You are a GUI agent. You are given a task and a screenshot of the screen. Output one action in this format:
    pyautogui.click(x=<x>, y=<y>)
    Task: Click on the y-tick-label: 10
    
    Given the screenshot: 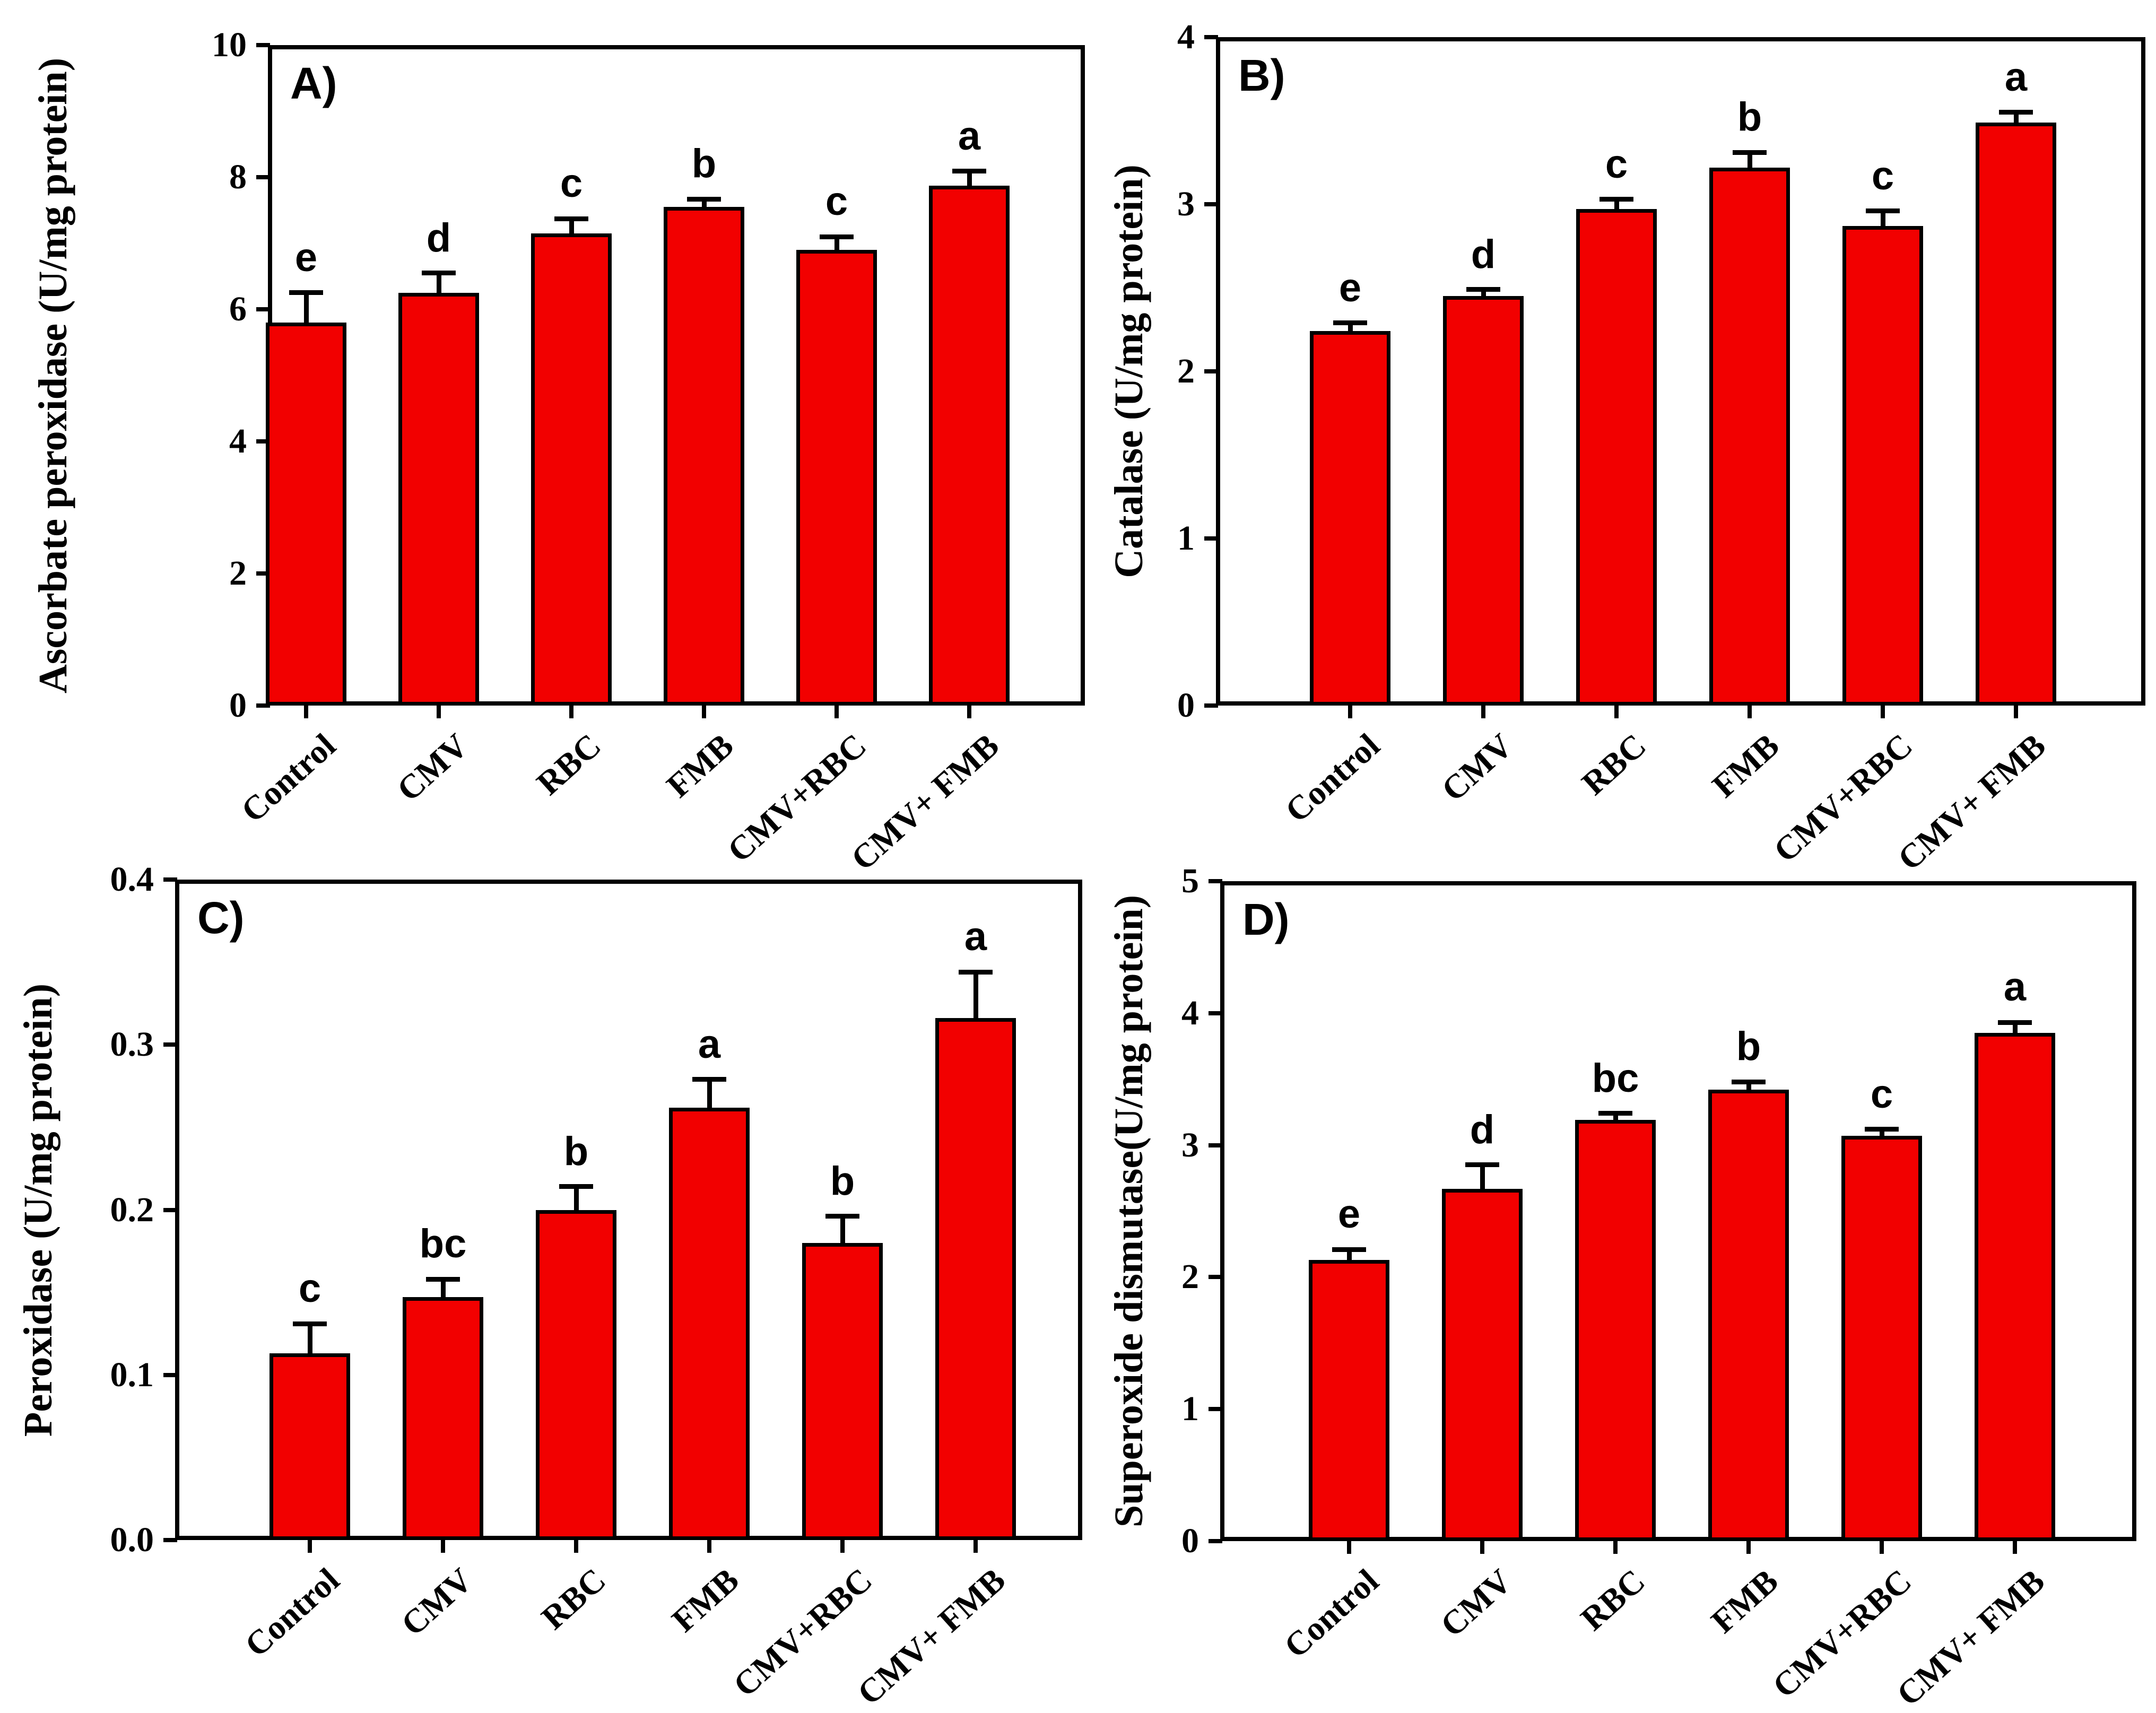 What is the action you would take?
    pyautogui.click(x=229, y=44)
    